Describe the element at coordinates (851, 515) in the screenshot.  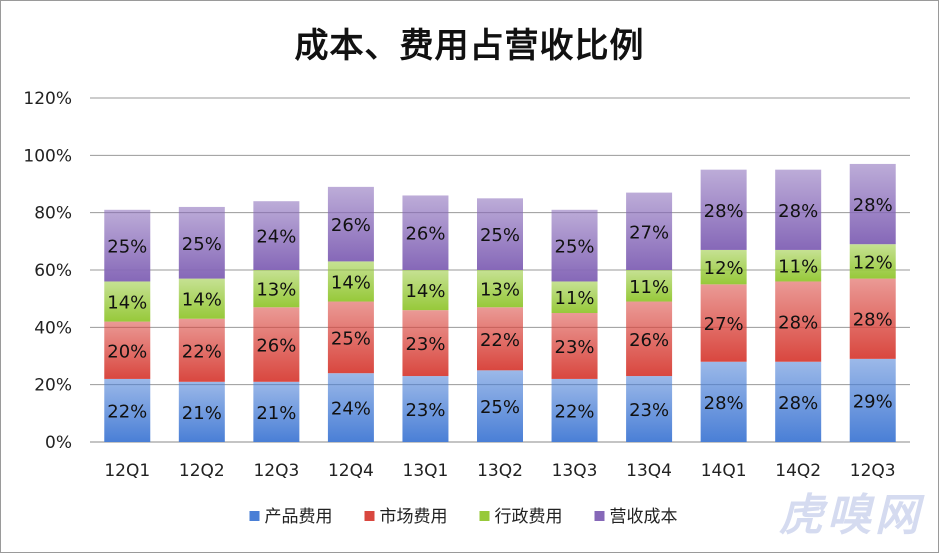
I see `watermark-logo: 虎嗅网` at that location.